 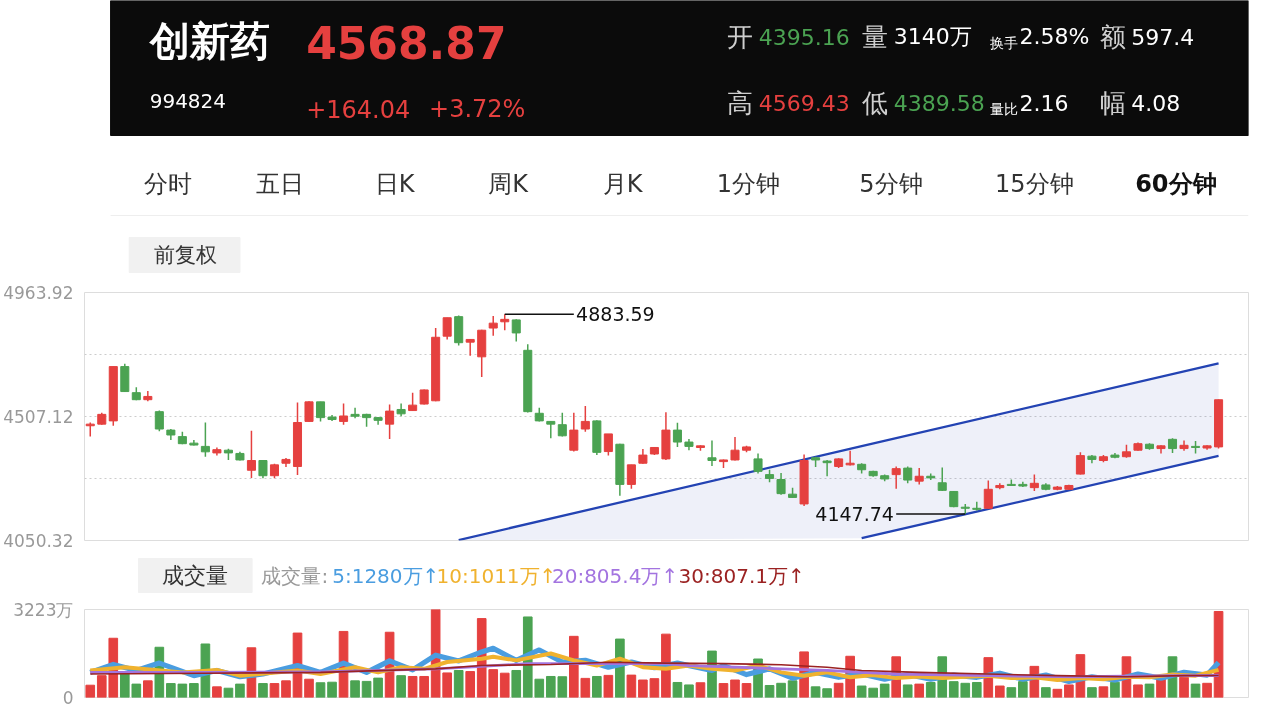 What do you see at coordinates (477, 108) in the screenshot?
I see `text: +3.72%` at bounding box center [477, 108].